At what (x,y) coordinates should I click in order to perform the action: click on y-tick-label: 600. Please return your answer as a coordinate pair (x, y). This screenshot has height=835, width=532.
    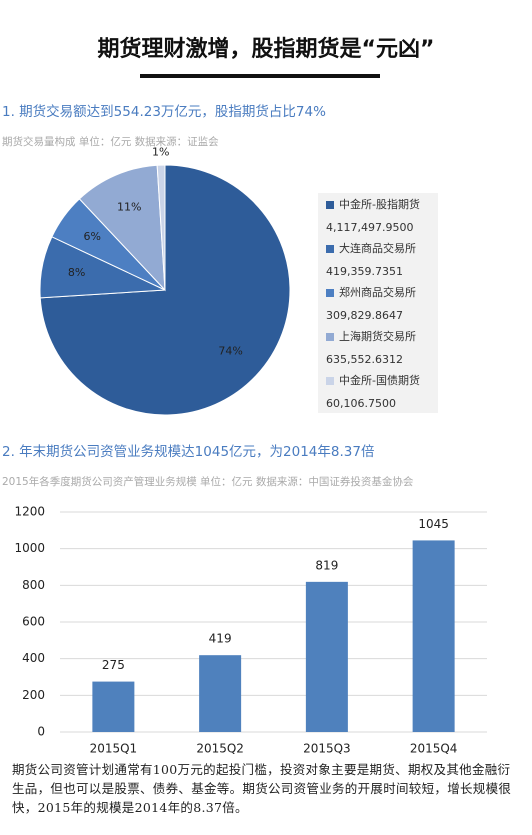
    Looking at the image, I should click on (33, 622).